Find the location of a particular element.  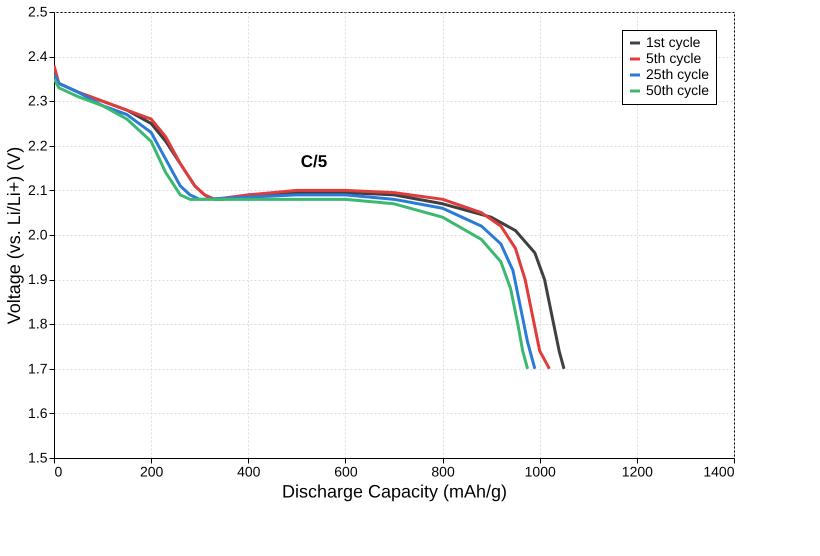

annotation: C/5 is located at coordinates (314, 161).